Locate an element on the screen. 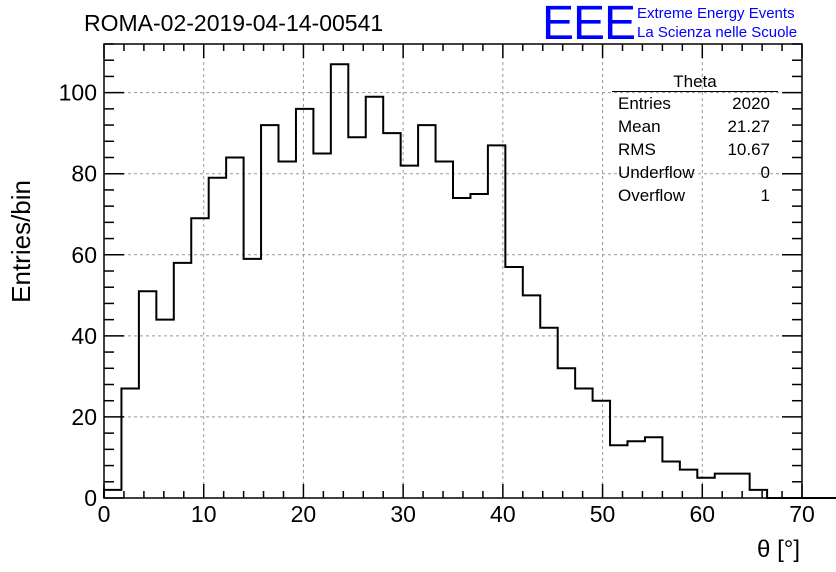  x-tick-label: 60 is located at coordinates (702, 514).